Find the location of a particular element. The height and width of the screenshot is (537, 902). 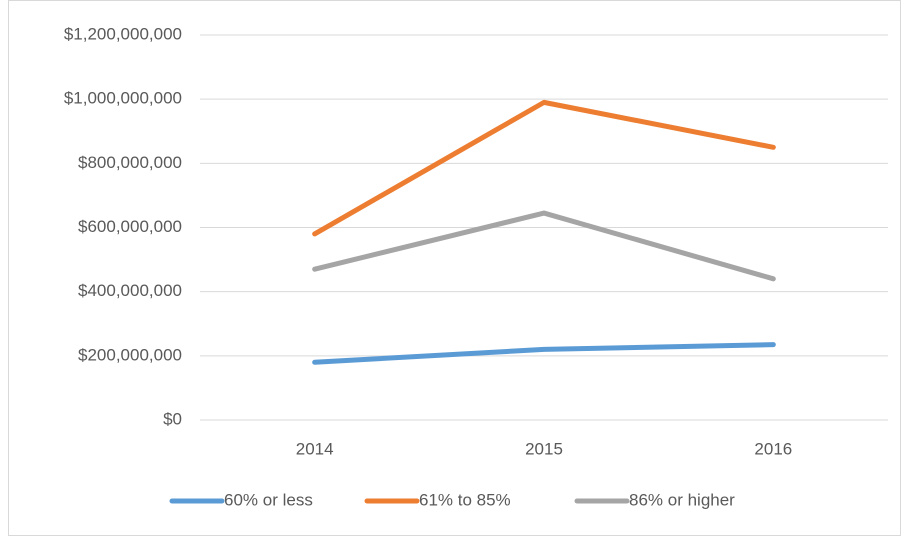

x-tick-label: 2014 is located at coordinates (315, 448).